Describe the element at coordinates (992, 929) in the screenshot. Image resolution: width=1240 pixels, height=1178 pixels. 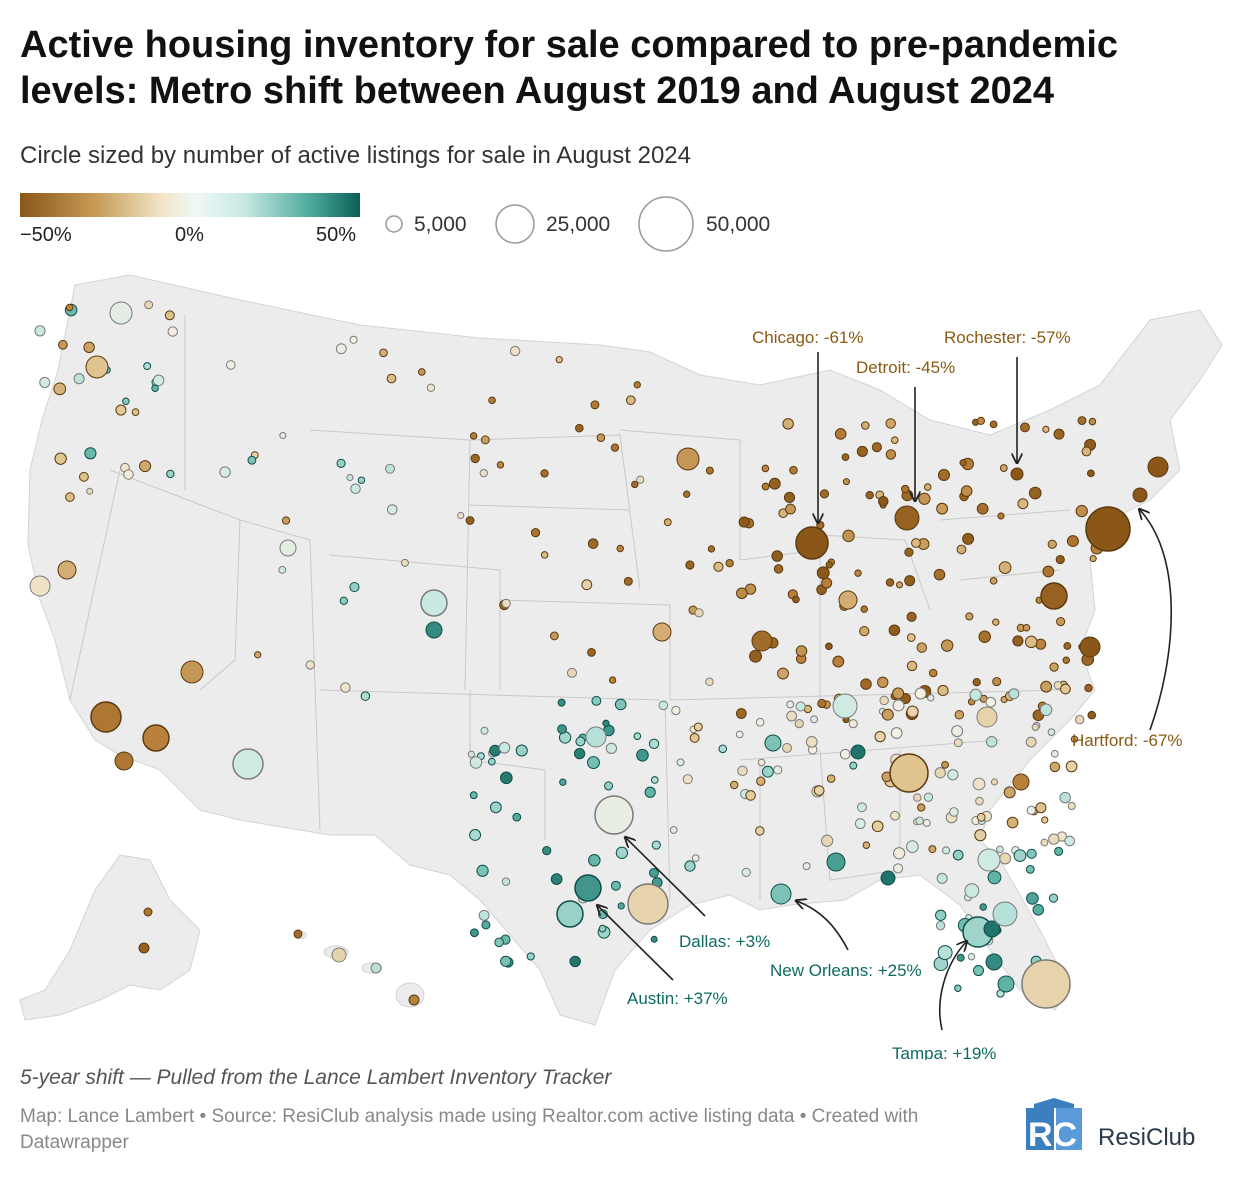
I see `metro-bubble-tampa-core` at that location.